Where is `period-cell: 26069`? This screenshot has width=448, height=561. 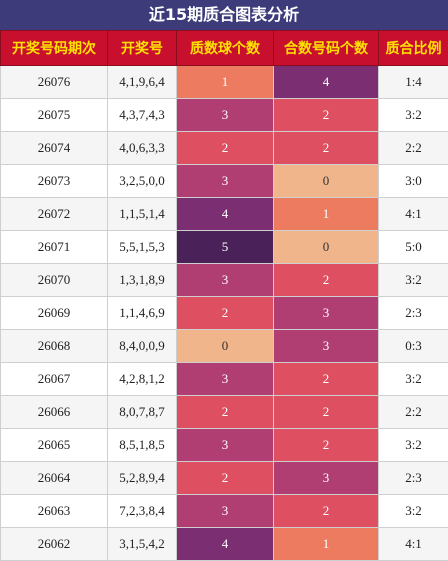 period-cell: 26069 is located at coordinates (54, 313).